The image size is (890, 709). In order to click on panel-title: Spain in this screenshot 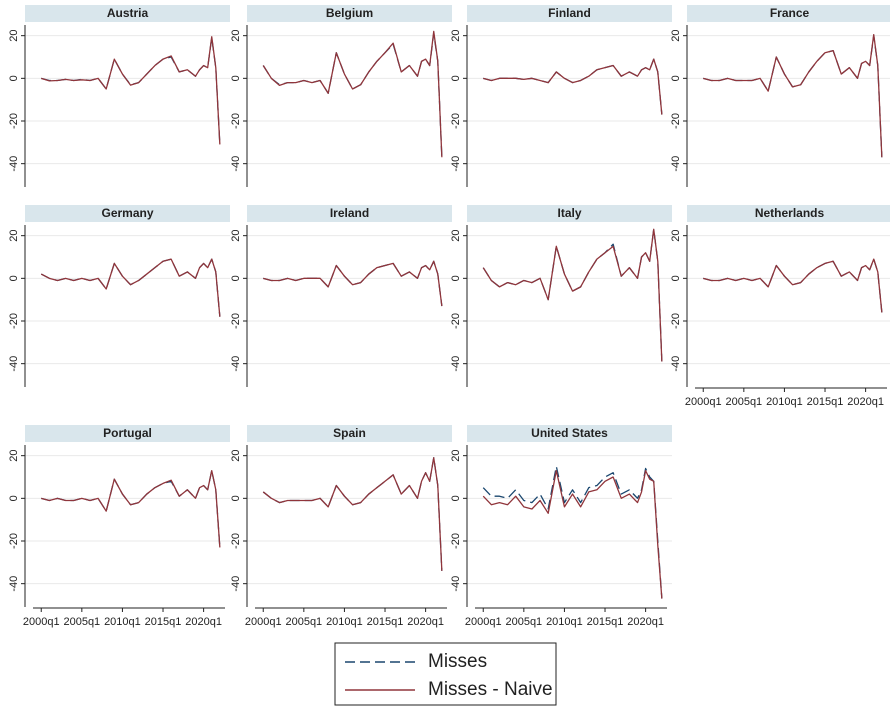, I will do `click(349, 433)`.